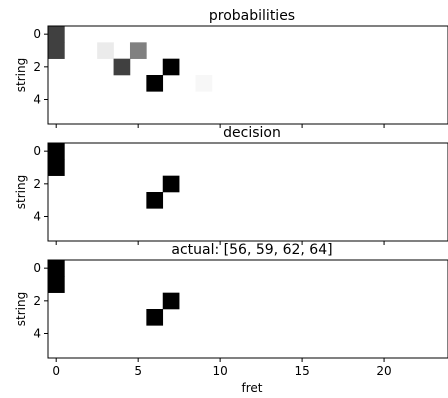 The image size is (448, 398). What do you see at coordinates (252, 133) in the screenshot?
I see `panel-title: decision` at bounding box center [252, 133].